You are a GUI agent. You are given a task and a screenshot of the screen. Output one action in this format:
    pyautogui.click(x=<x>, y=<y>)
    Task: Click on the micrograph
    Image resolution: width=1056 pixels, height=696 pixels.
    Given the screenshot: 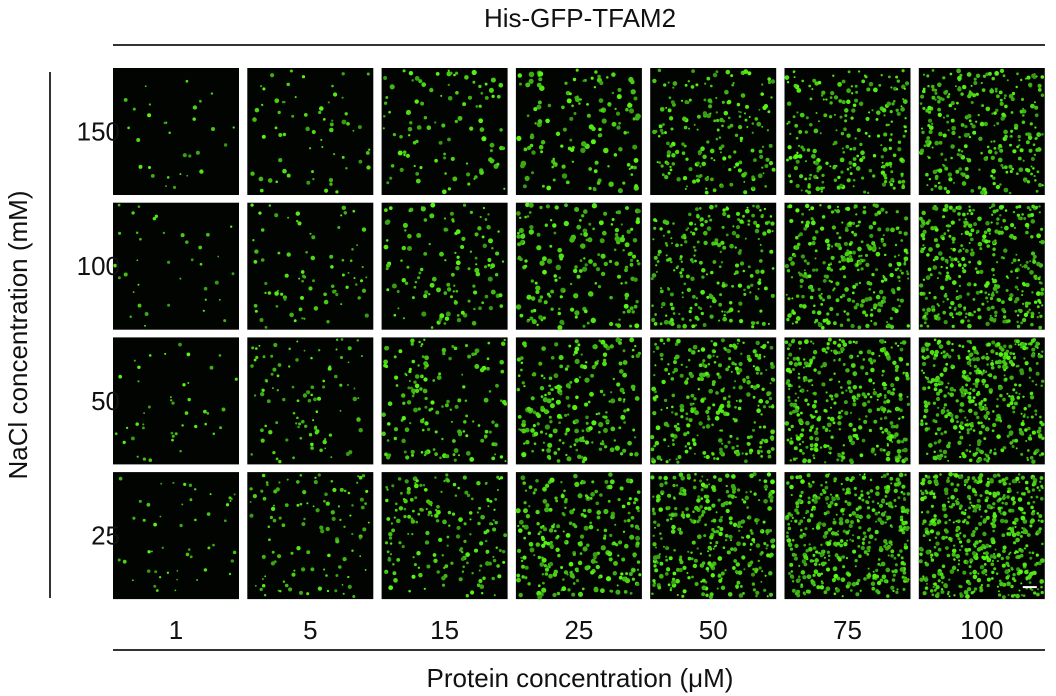 What is the action you would take?
    pyautogui.click(x=713, y=536)
    